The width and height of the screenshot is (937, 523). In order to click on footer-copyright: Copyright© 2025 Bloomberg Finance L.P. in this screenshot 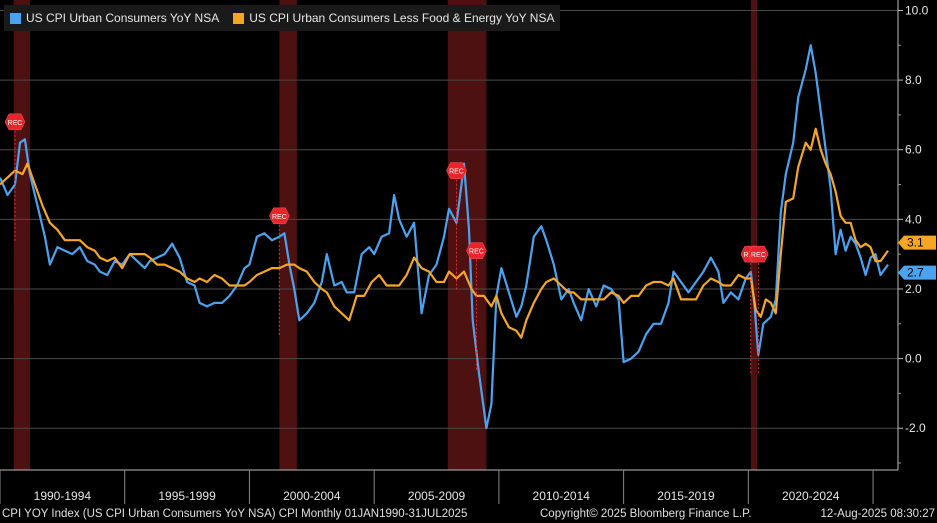, I will do `click(646, 513)`.